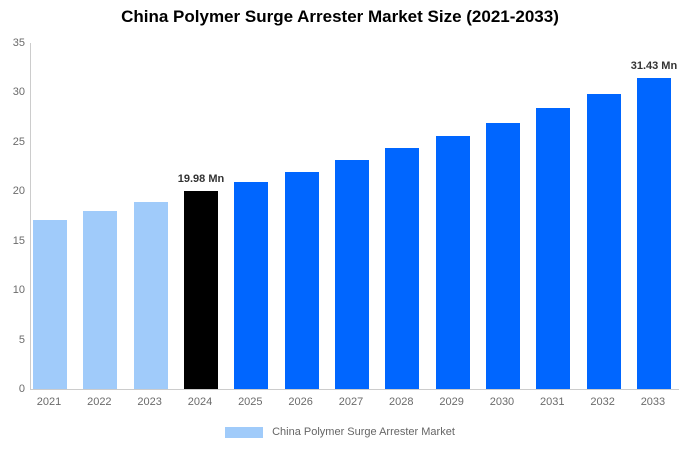 This screenshot has width=680, height=450. What do you see at coordinates (552, 402) in the screenshot?
I see `x-tick-label: 2031` at bounding box center [552, 402].